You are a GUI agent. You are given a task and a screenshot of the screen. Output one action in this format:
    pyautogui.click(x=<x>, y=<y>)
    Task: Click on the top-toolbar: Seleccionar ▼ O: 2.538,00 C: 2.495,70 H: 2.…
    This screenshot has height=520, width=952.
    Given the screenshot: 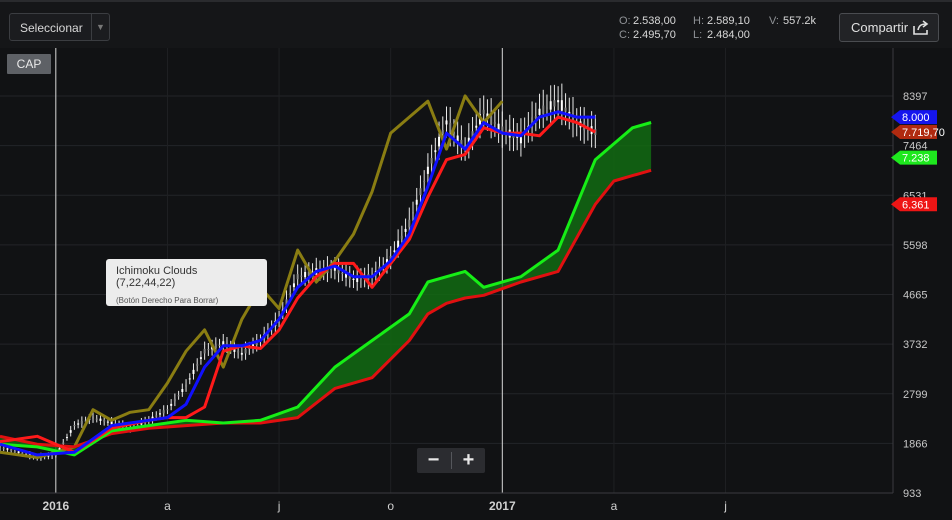 What is the action you would take?
    pyautogui.click(x=476, y=24)
    